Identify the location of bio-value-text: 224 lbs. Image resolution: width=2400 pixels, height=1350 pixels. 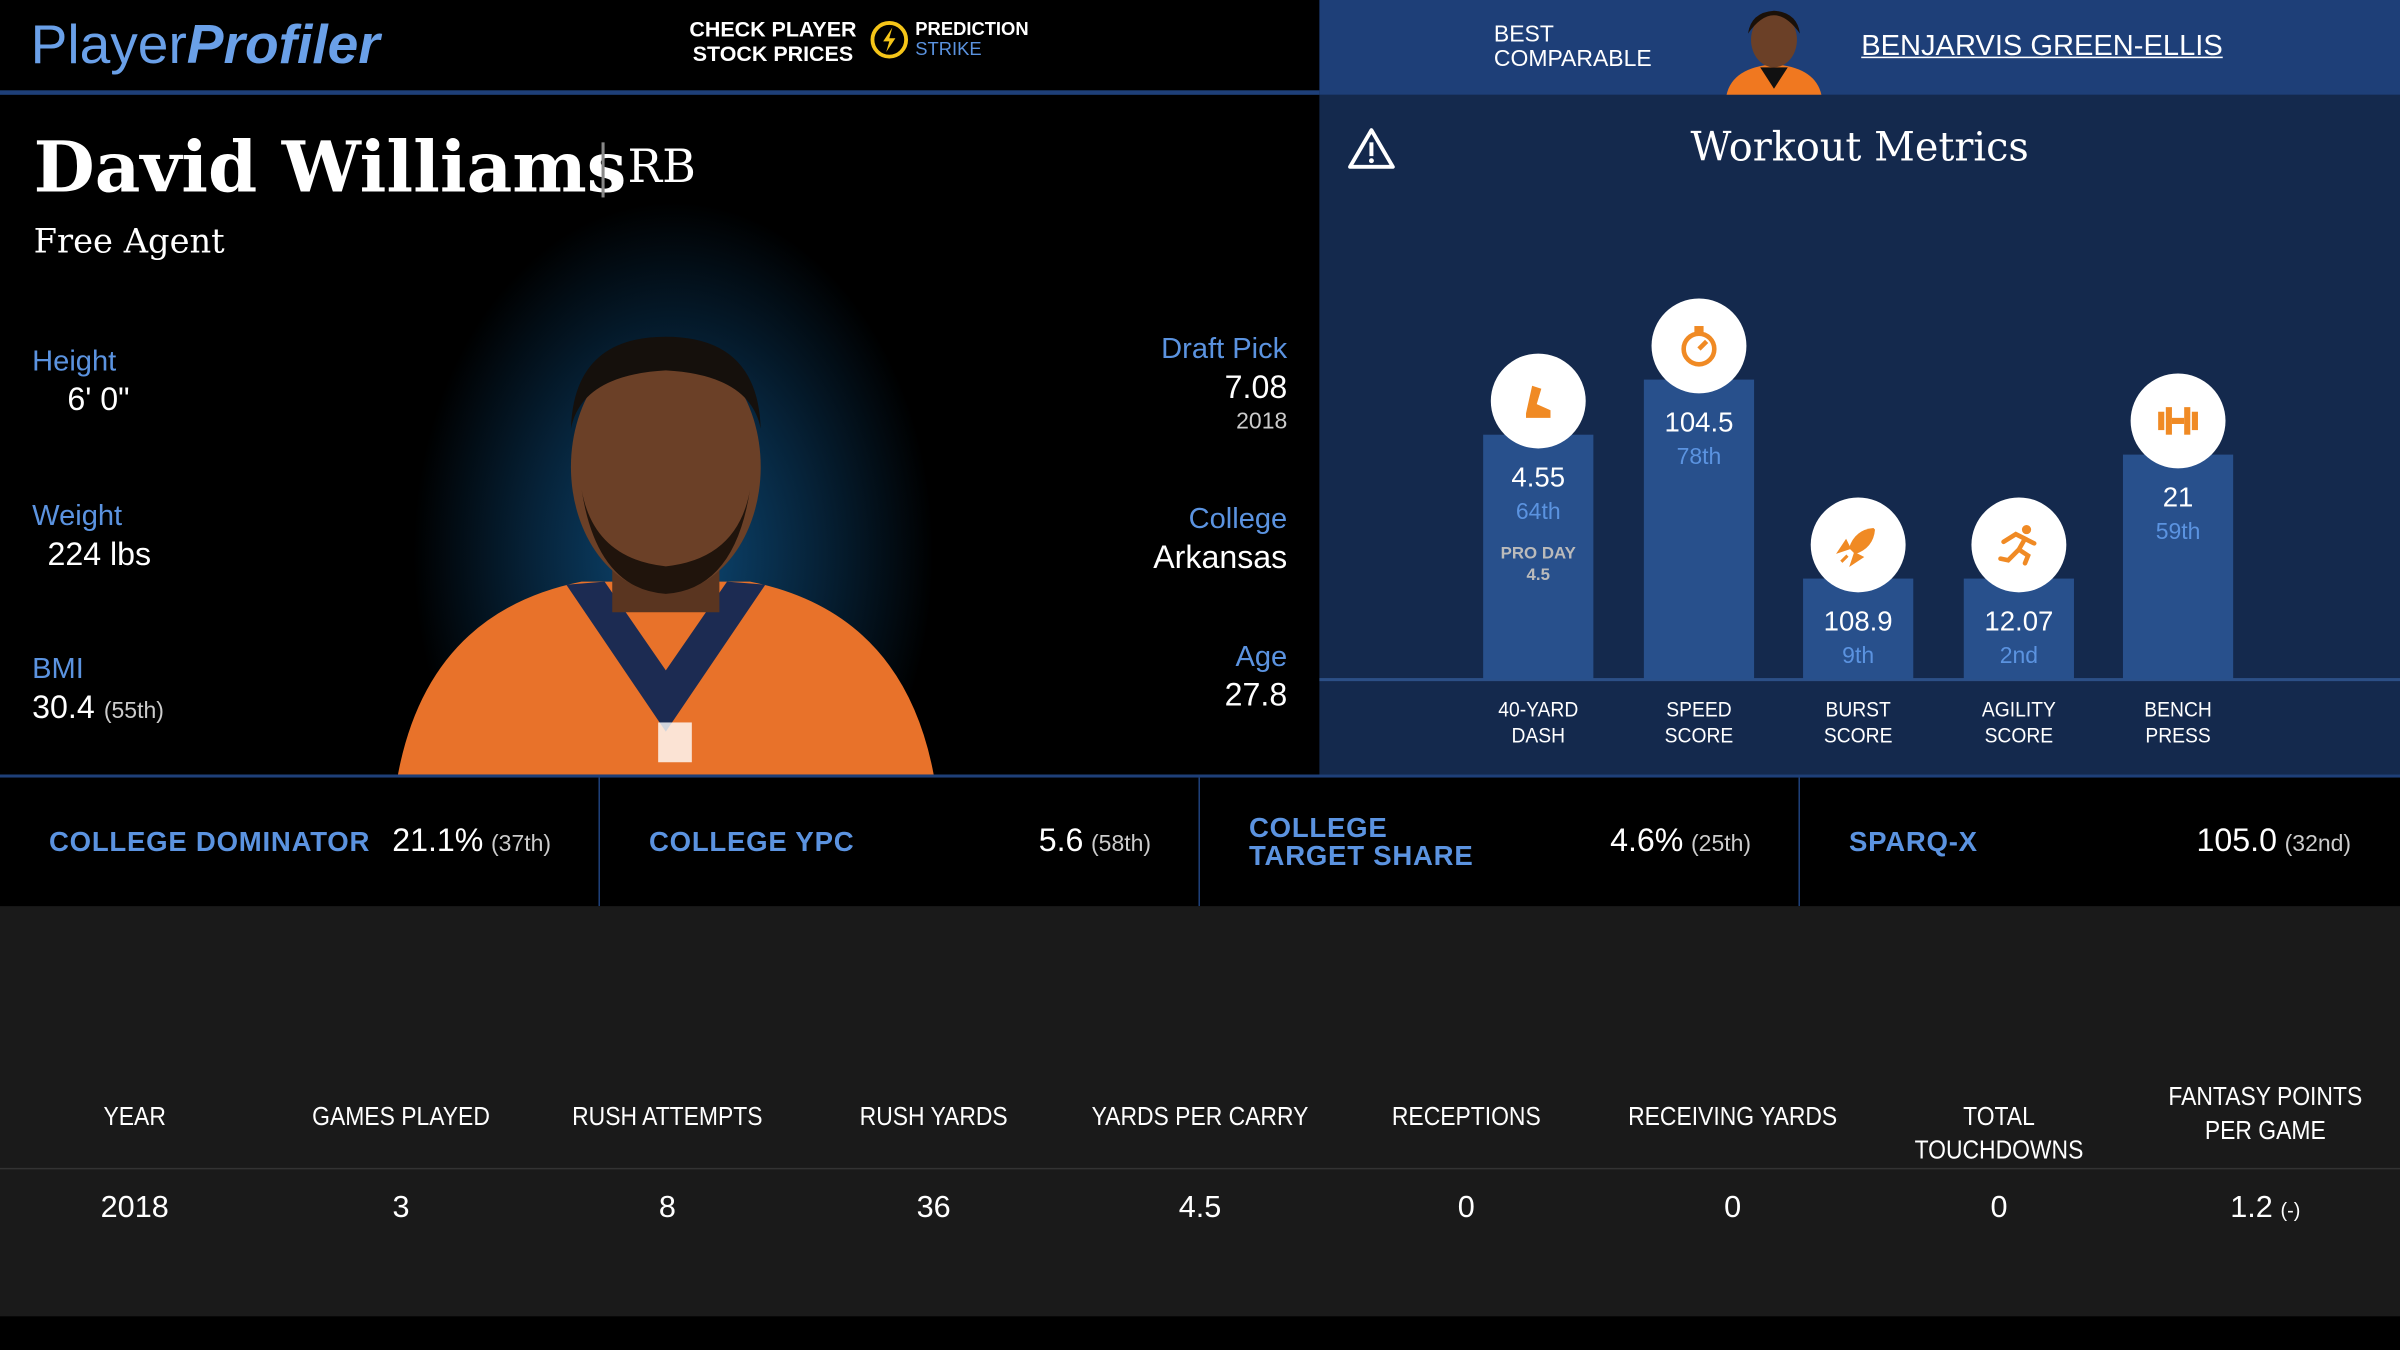
(99, 555).